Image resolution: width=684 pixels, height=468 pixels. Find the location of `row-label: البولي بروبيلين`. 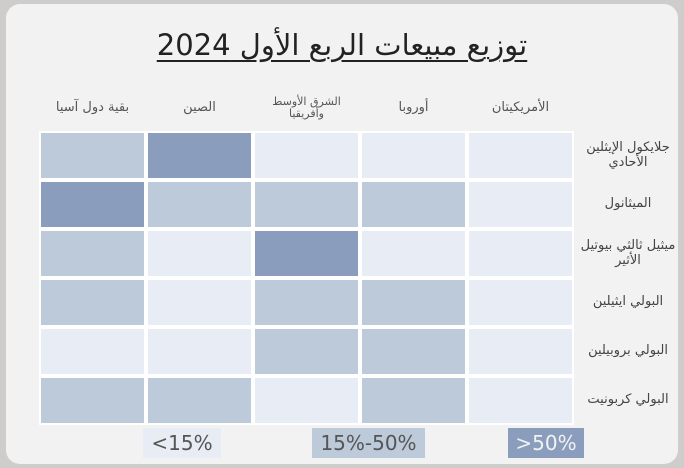

row-label: البولي بروبيلين is located at coordinates (628, 351).